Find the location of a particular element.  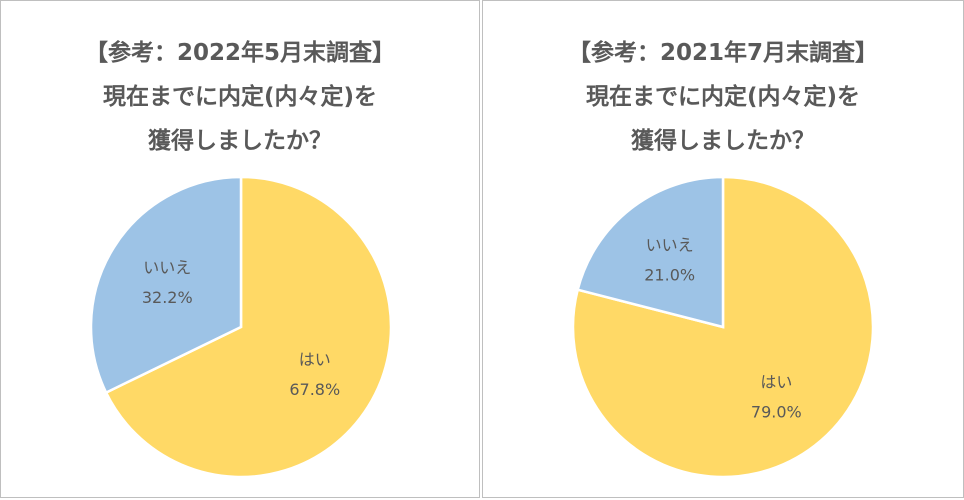

chart-title: 【参考：2022年5月末調査】 現在までに内定(内々定)を 獲得しましたか？ is located at coordinates (240, 97).